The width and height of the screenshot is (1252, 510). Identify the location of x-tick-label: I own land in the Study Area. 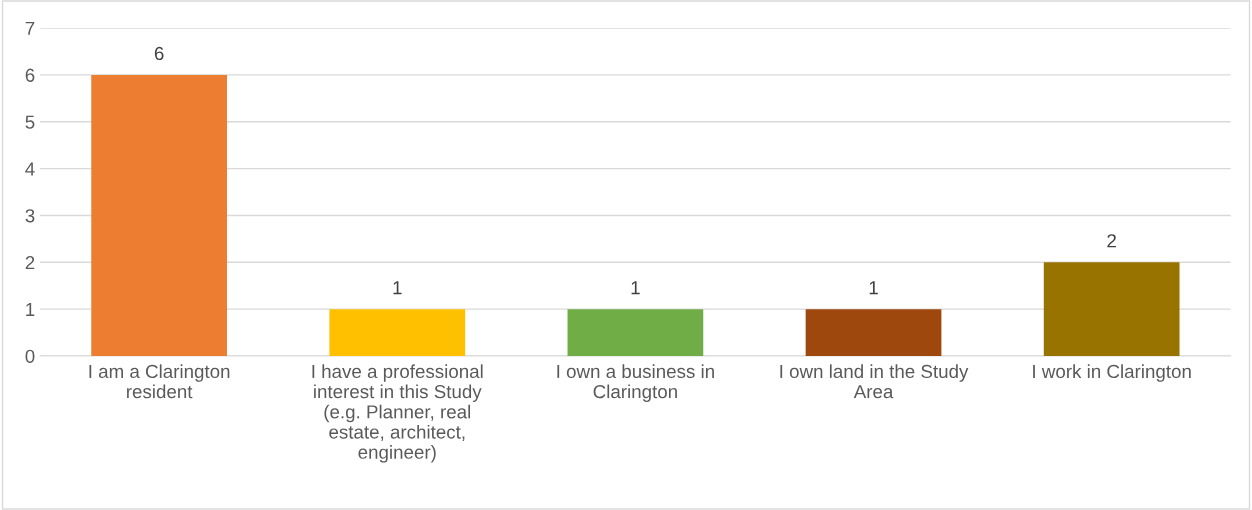
(874, 381).